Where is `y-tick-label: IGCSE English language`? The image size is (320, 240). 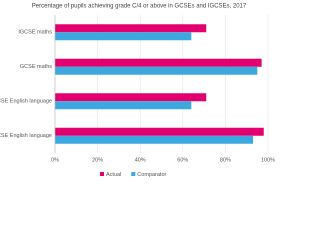 y-tick-label: IGCSE English language is located at coordinates (26, 102).